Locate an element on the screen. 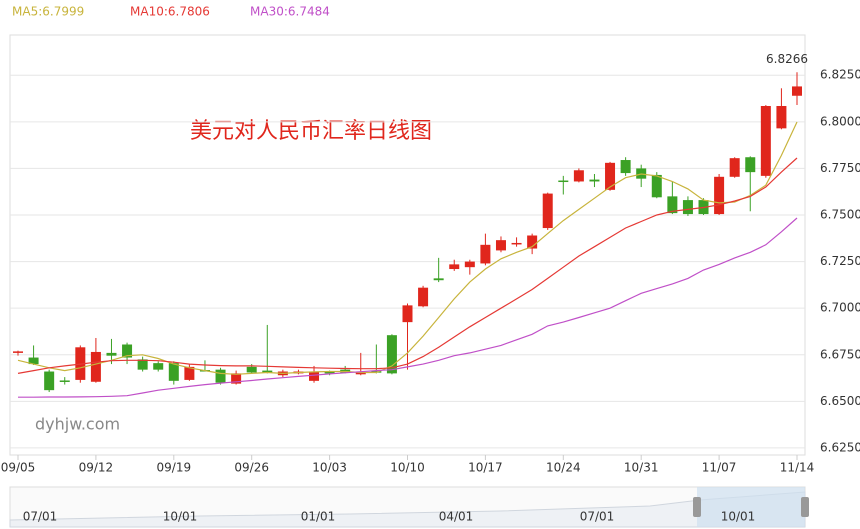 The height and width of the screenshot is (529, 860). navigator-area is located at coordinates (407, 509).